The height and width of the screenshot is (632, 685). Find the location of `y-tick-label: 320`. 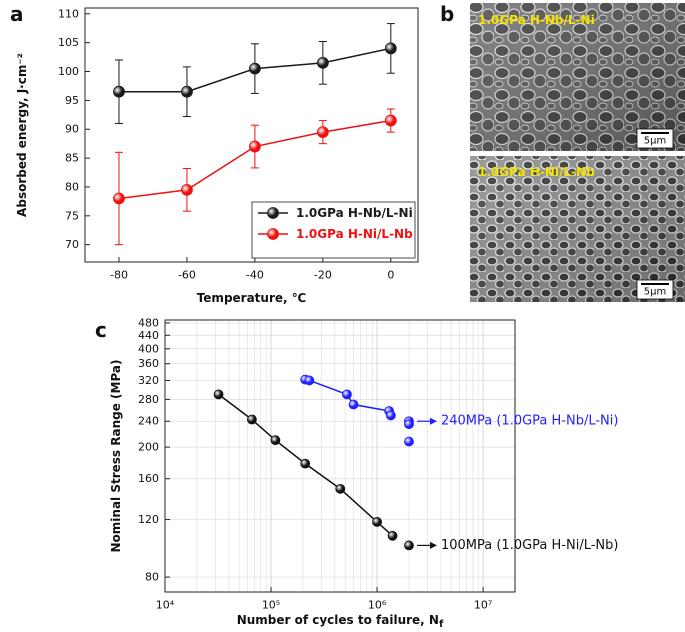

y-tick-label: 320 is located at coordinates (148, 380).